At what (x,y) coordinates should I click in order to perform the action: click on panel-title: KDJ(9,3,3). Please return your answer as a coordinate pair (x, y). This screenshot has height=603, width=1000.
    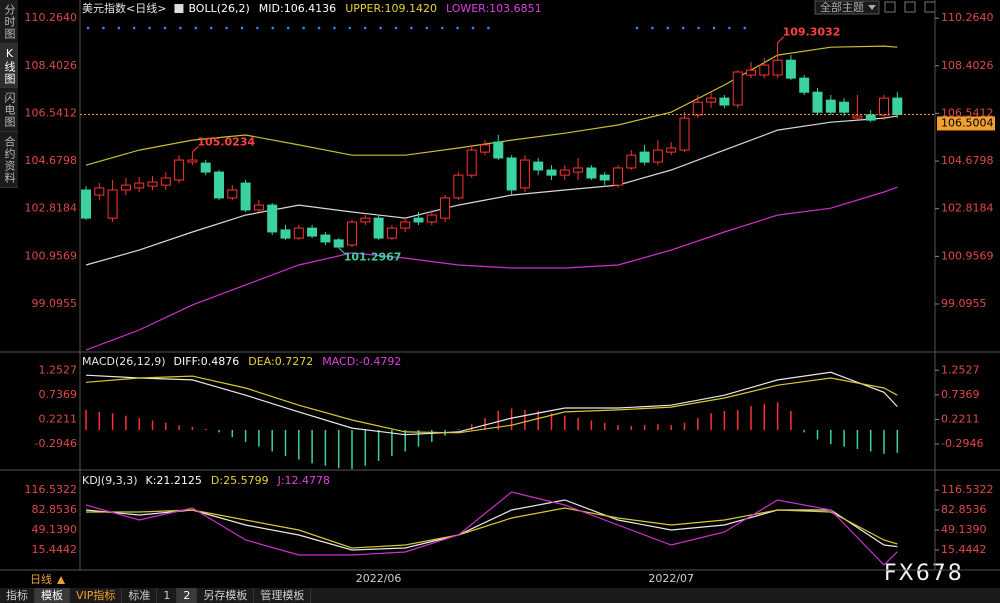
    Looking at the image, I should click on (110, 480).